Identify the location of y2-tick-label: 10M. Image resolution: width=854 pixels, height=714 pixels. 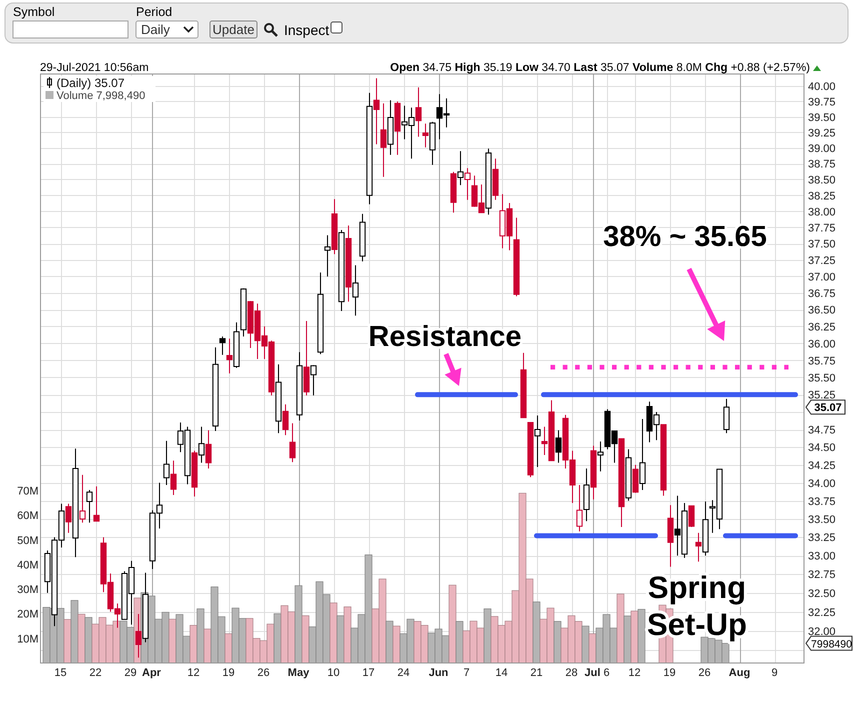
(27, 639).